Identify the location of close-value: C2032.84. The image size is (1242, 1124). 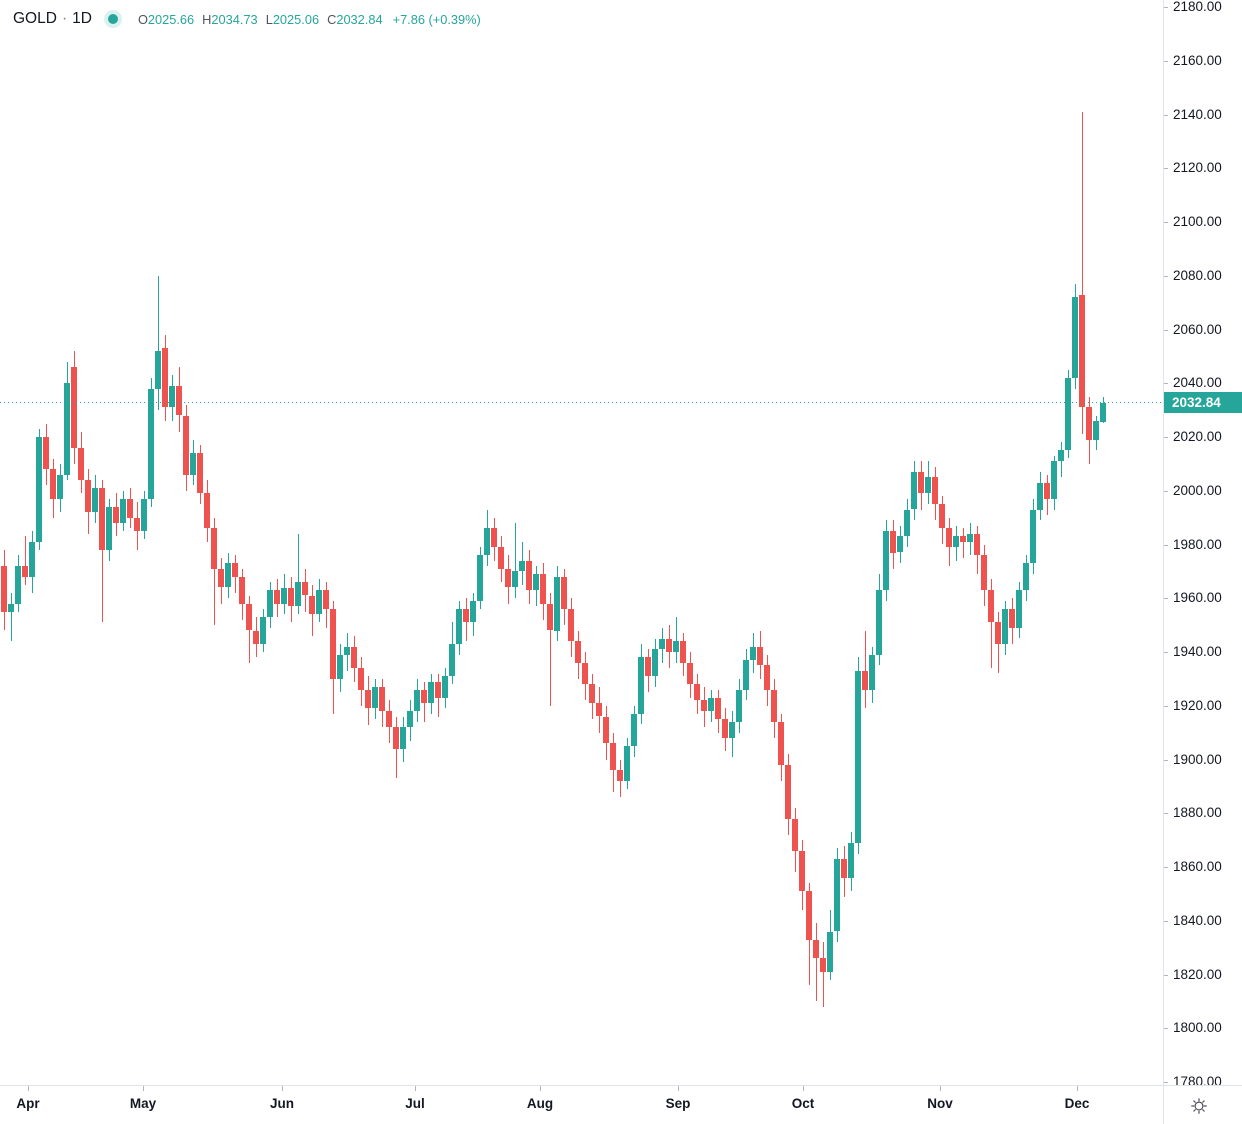
(355, 19).